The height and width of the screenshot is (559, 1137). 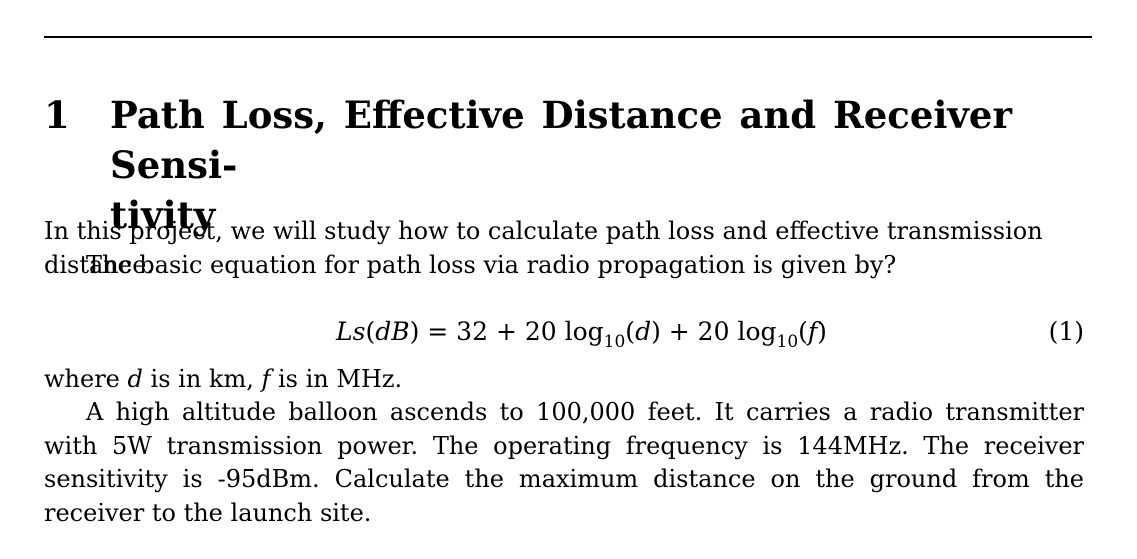 What do you see at coordinates (202, 379) in the screenshot?
I see `where-mid: is in km,` at bounding box center [202, 379].